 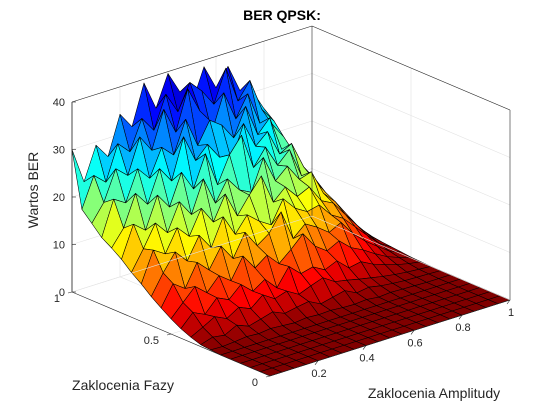 I want to click on x-axis-label: Zaklocenia Amplitudy, so click(x=434, y=393).